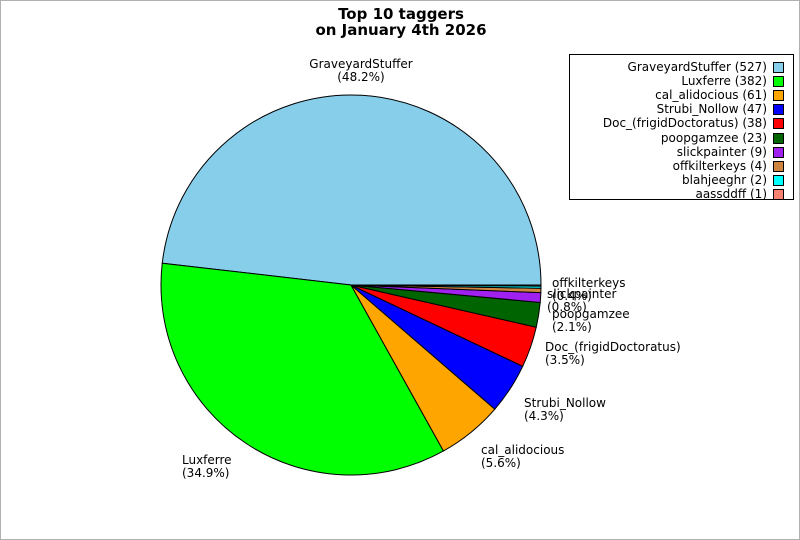 The width and height of the screenshot is (800, 540). I want to click on legend-item-aassddff: aassddff (1), so click(679, 195).